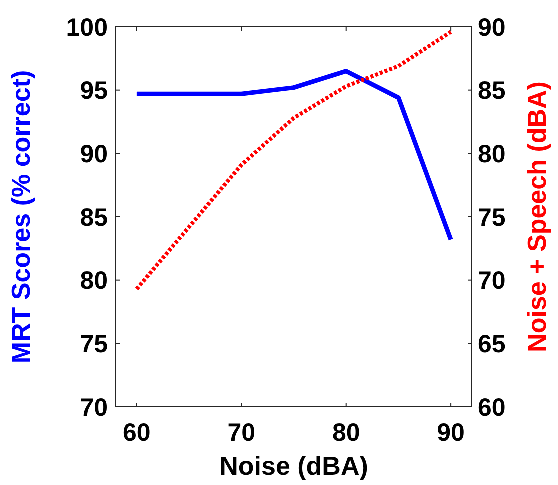 This screenshot has height=485, width=558. What do you see at coordinates (94, 218) in the screenshot?
I see `y-tick-label: 85` at bounding box center [94, 218].